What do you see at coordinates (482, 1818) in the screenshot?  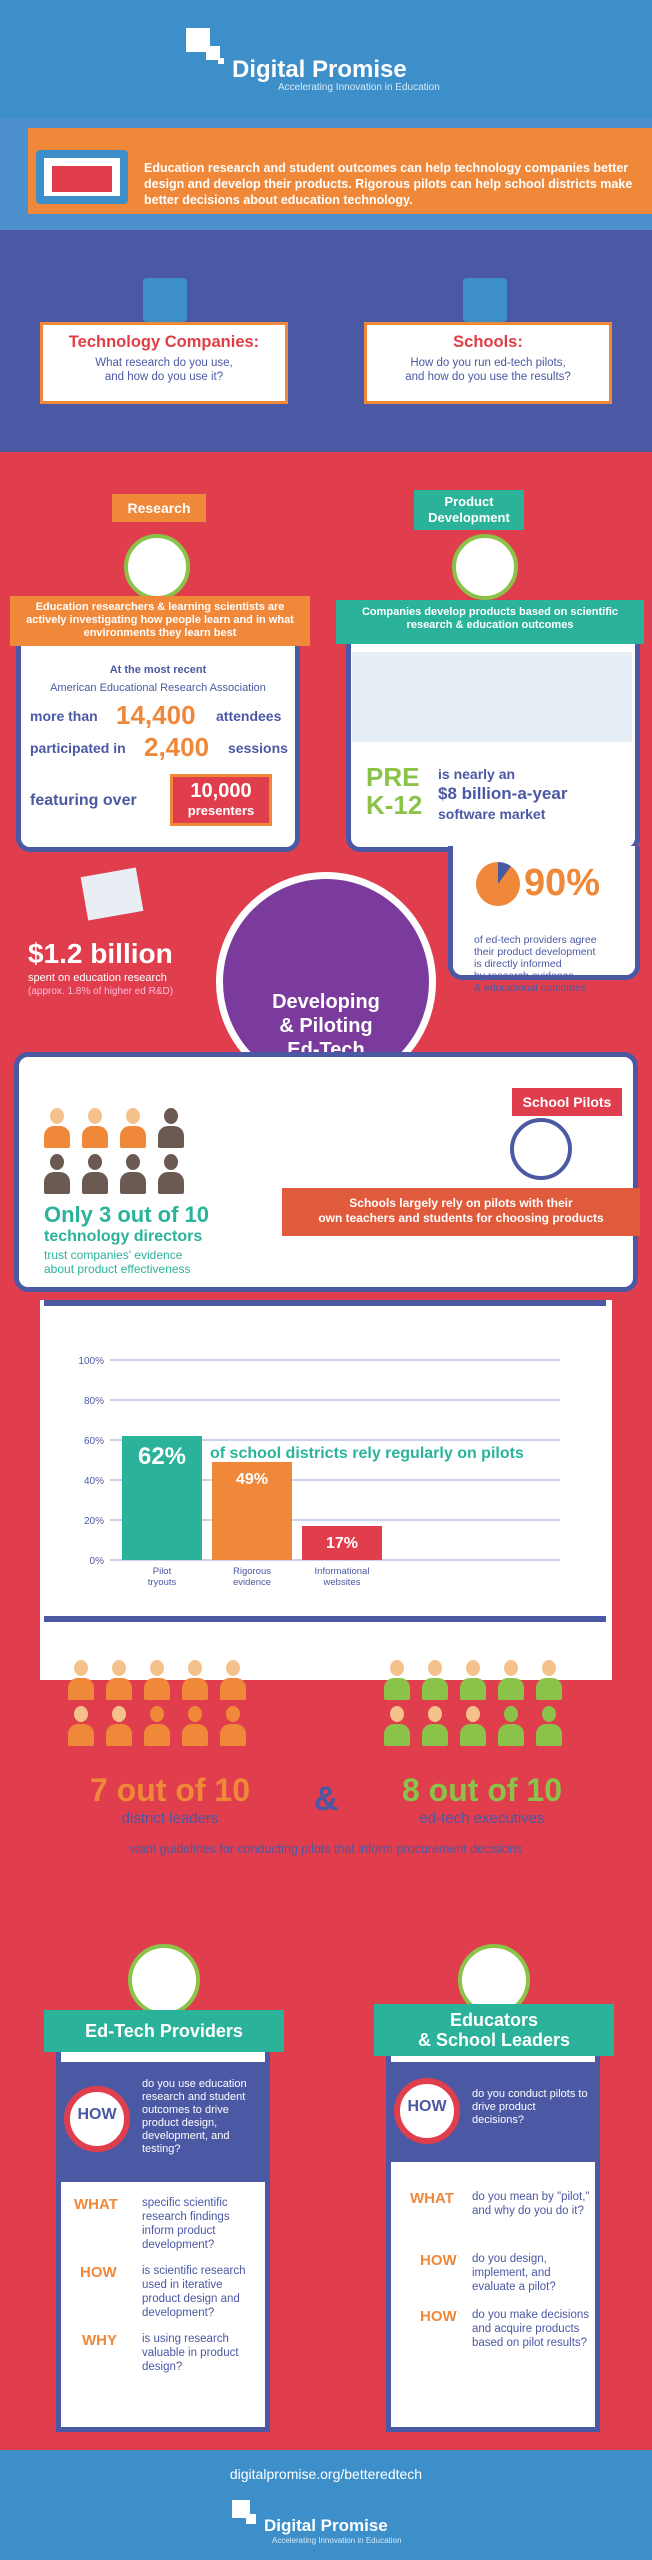 I see `execs: ed-tech executives` at bounding box center [482, 1818].